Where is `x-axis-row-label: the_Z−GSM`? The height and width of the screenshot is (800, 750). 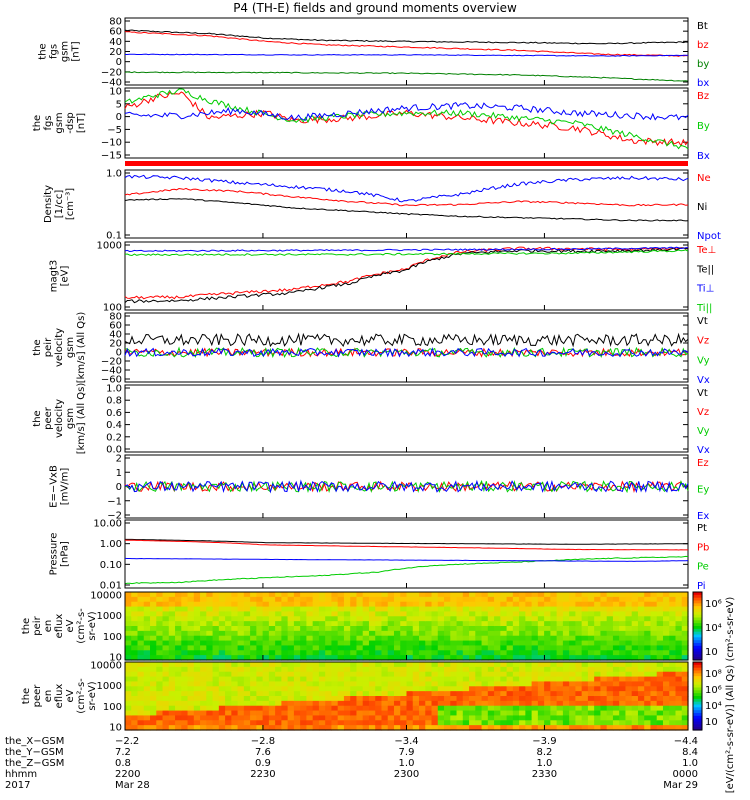 x-axis-row-label: the_Z−GSM is located at coordinates (34, 763).